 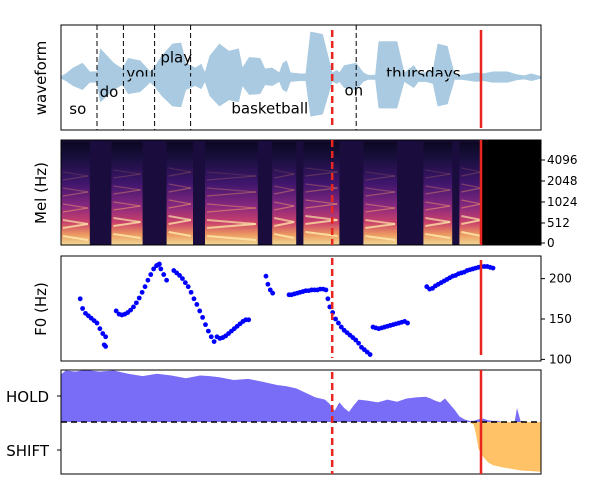 What do you see at coordinates (558, 223) in the screenshot?
I see `mel-tick-label: 512` at bounding box center [558, 223].